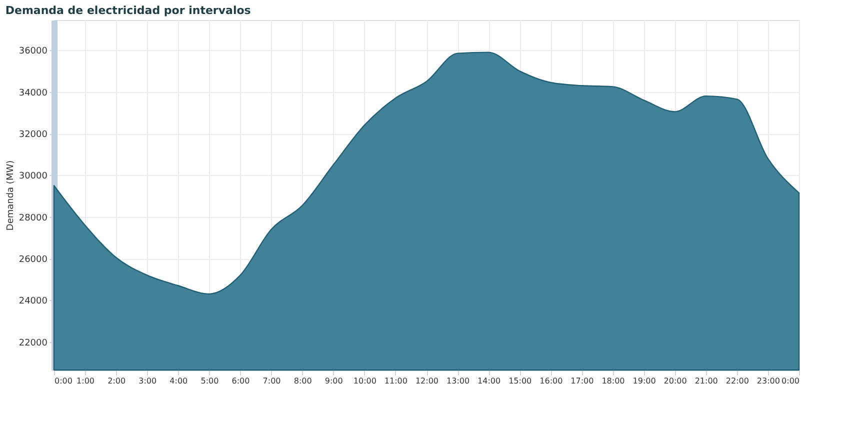 The height and width of the screenshot is (441, 856). Describe the element at coordinates (33, 343) in the screenshot. I see `y-tick-label: 22000` at that location.